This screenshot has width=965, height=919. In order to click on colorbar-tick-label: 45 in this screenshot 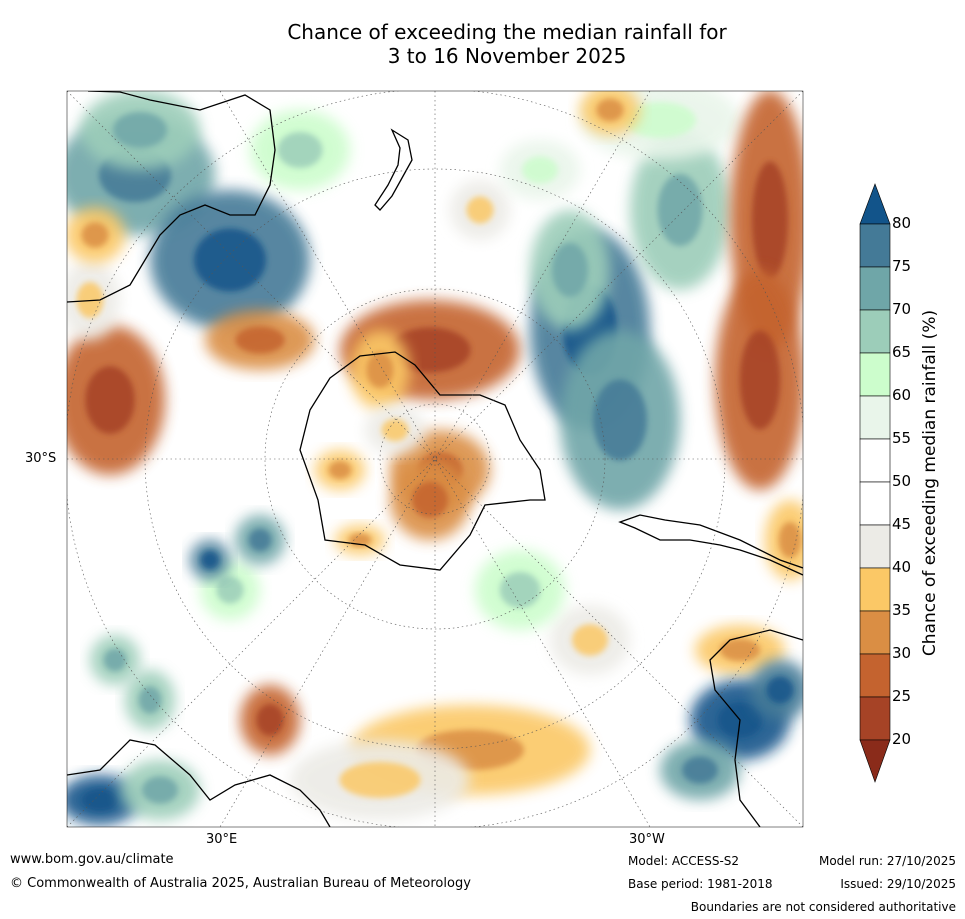, I will do `click(902, 524)`.